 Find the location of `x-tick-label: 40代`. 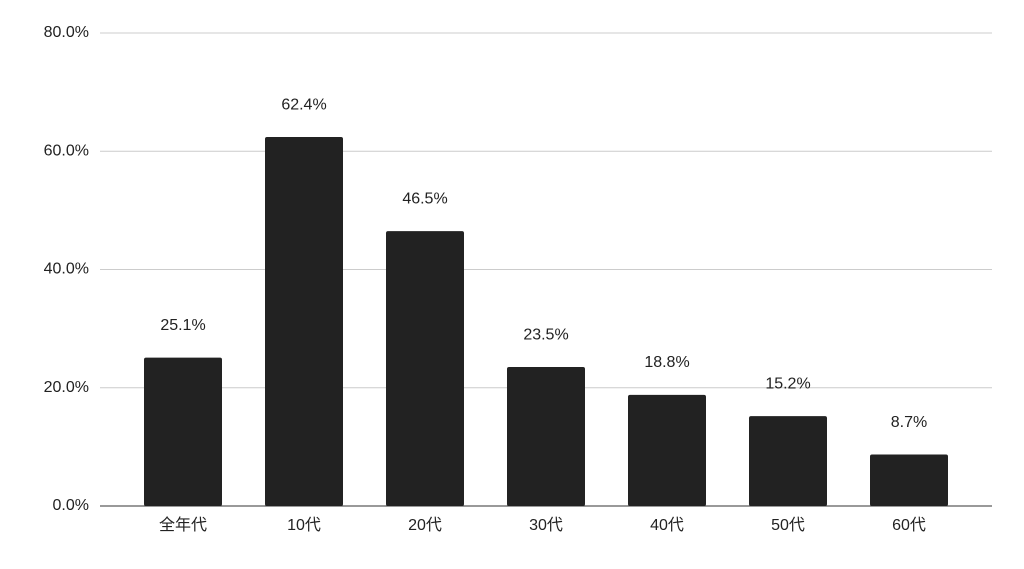

x-tick-label: 40代 is located at coordinates (667, 525).